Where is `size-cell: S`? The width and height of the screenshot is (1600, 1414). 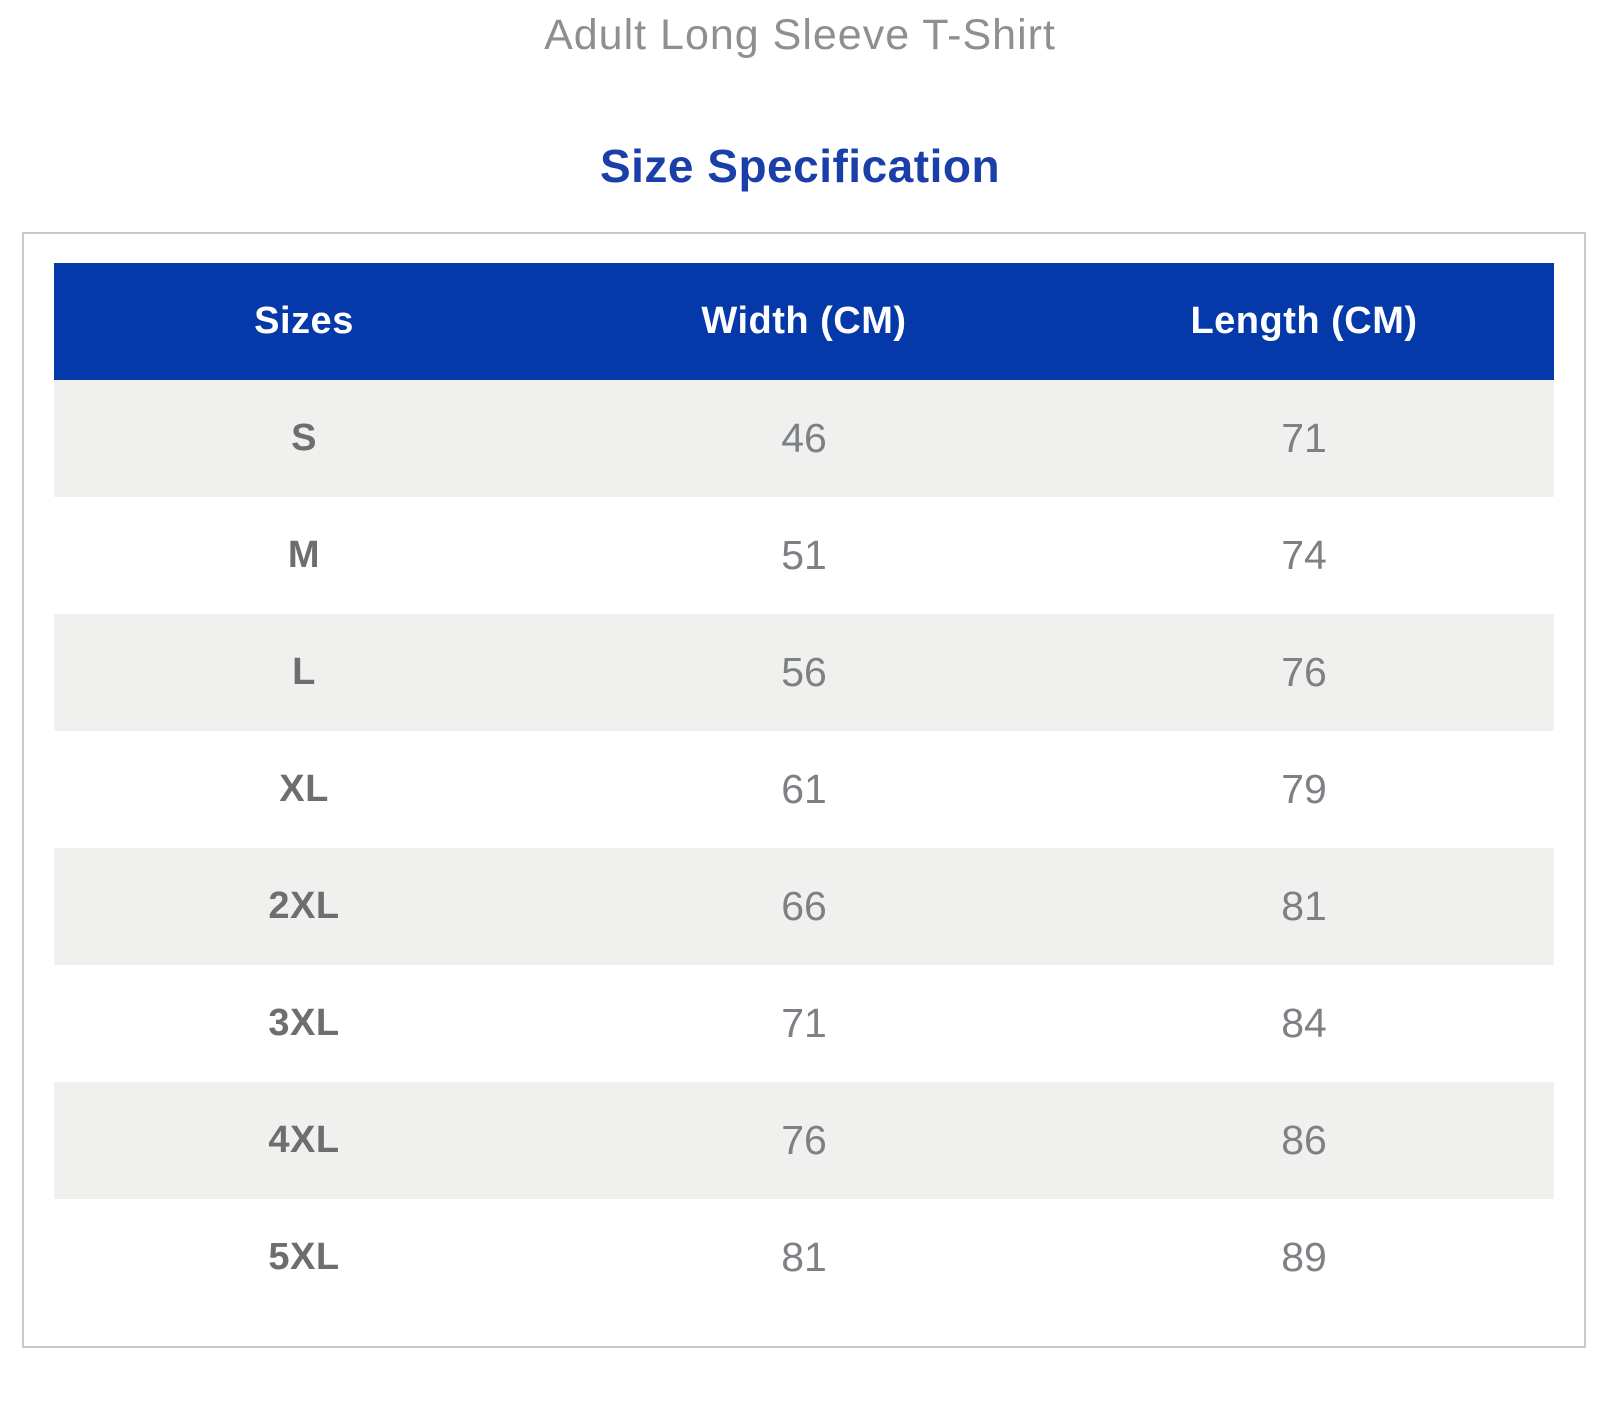 size-cell: S is located at coordinates (304, 438).